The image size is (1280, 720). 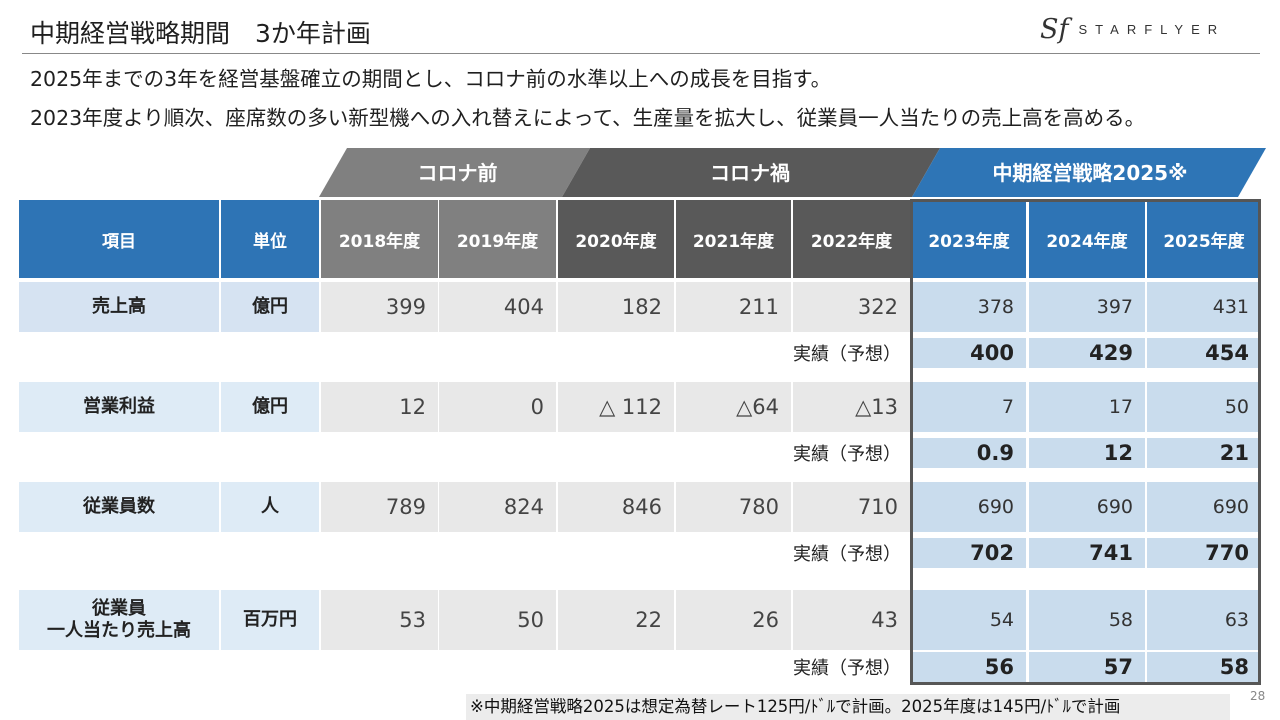 I want to click on banner-covid-shape, so click(x=751, y=172).